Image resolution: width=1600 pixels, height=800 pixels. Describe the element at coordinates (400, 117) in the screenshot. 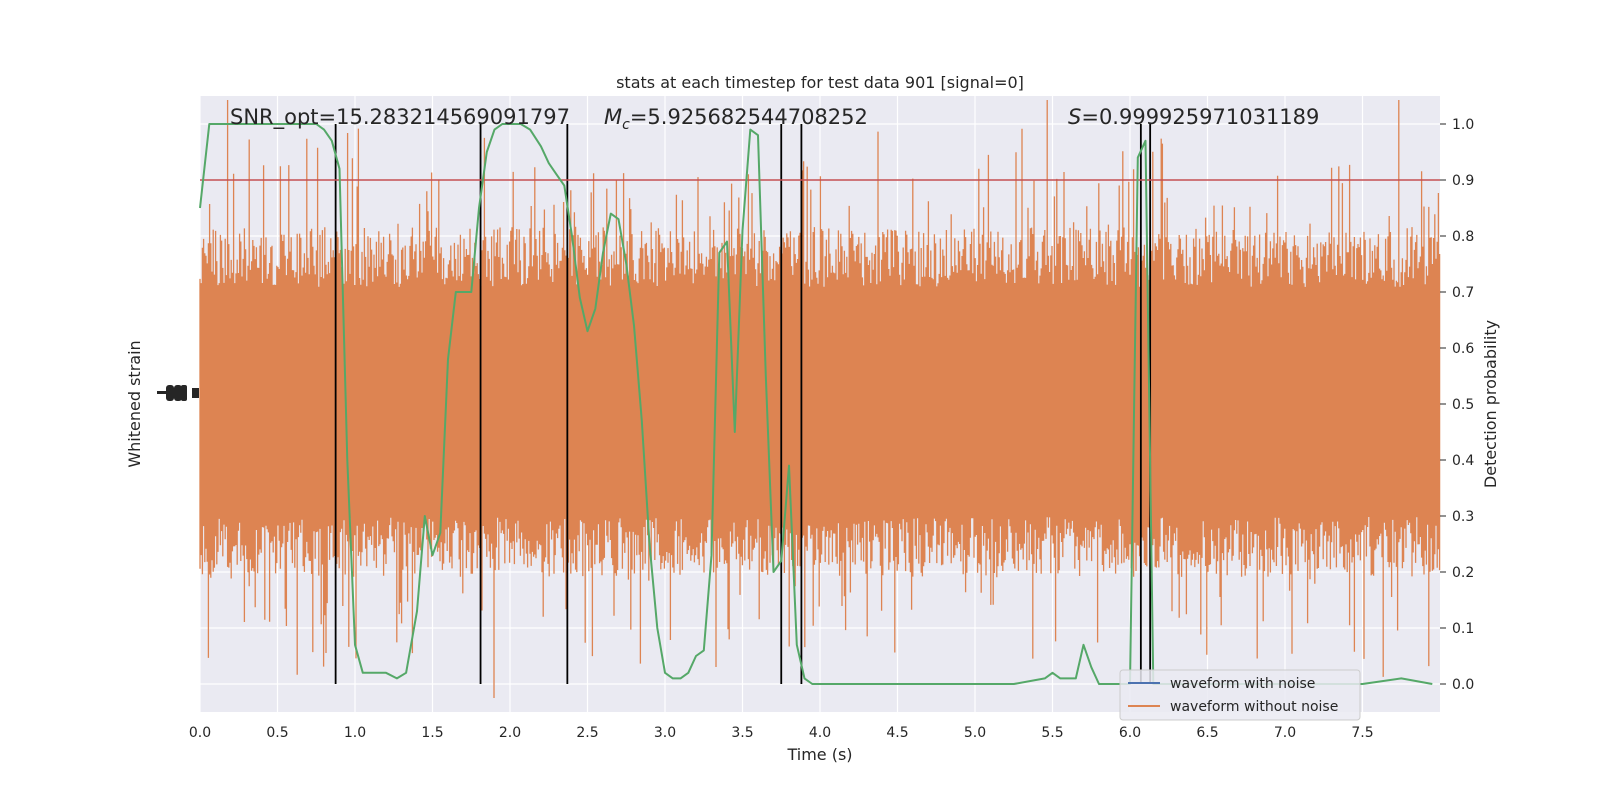

I see `snr-annotation: SNR_opt=15.283214569091797` at that location.